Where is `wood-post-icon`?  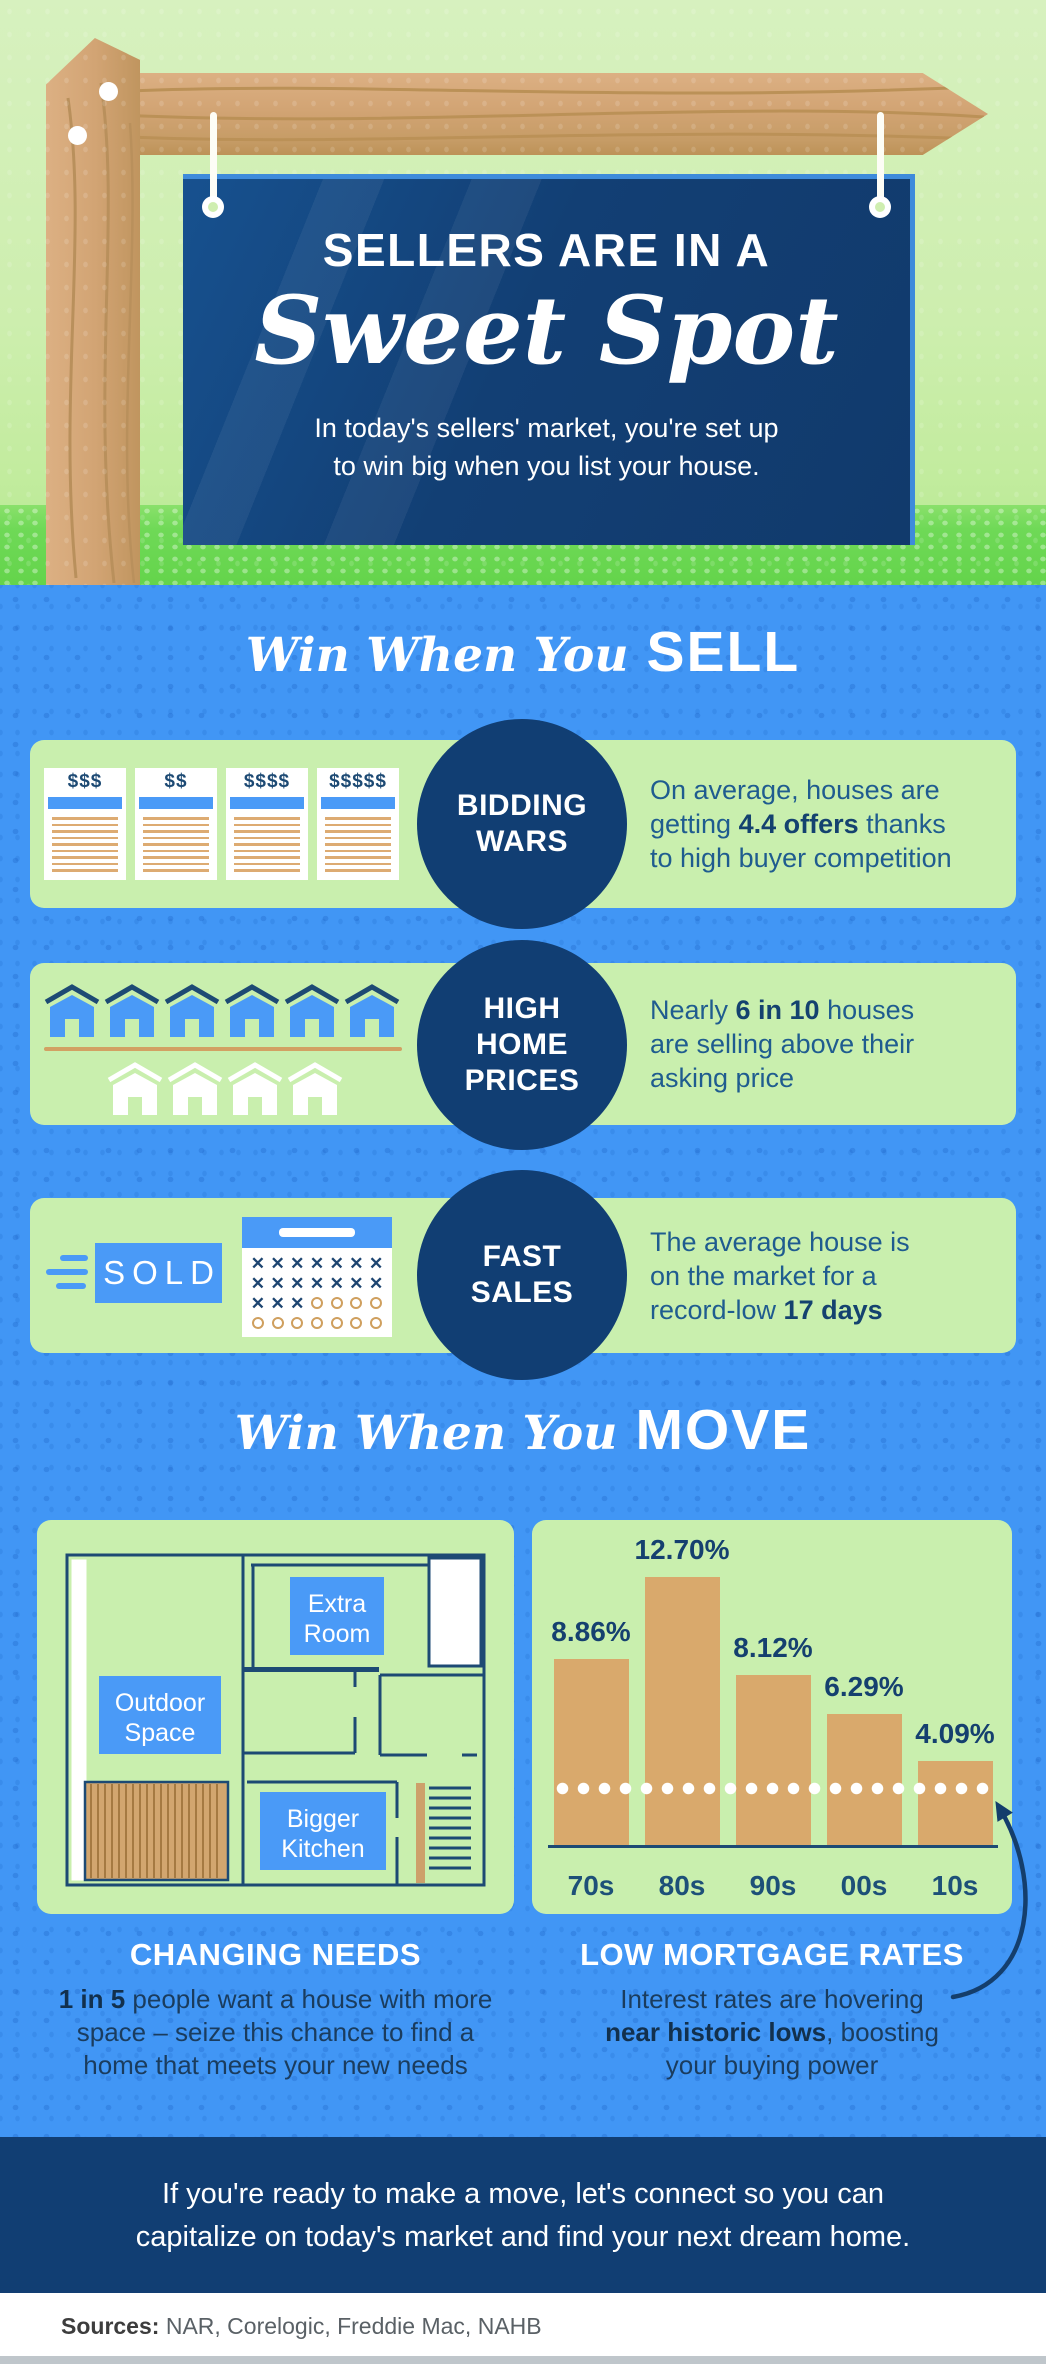 wood-post-icon is located at coordinates (93, 311).